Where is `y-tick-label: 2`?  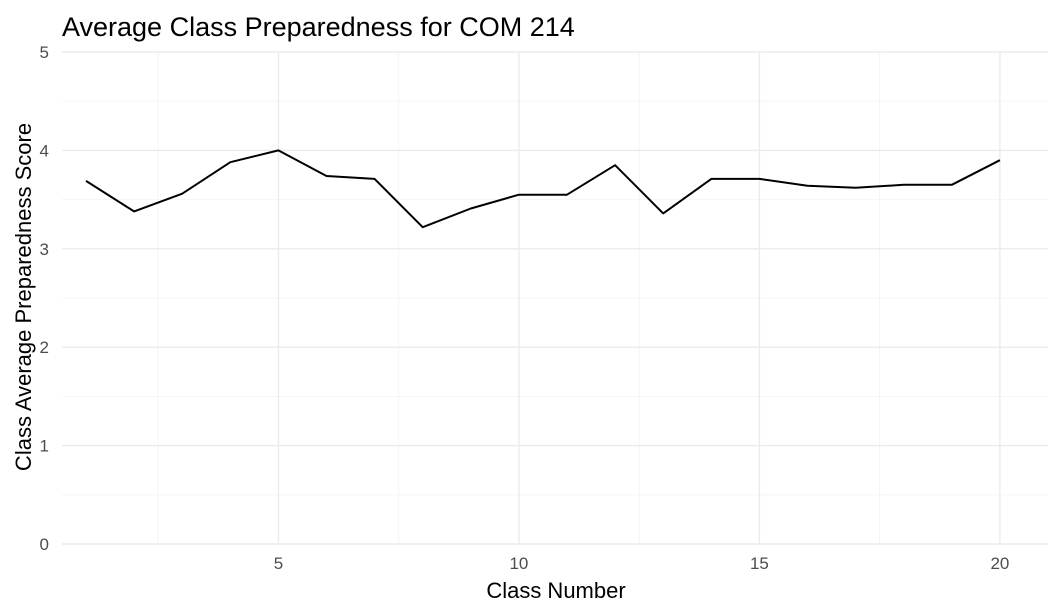 y-tick-label: 2 is located at coordinates (44, 347).